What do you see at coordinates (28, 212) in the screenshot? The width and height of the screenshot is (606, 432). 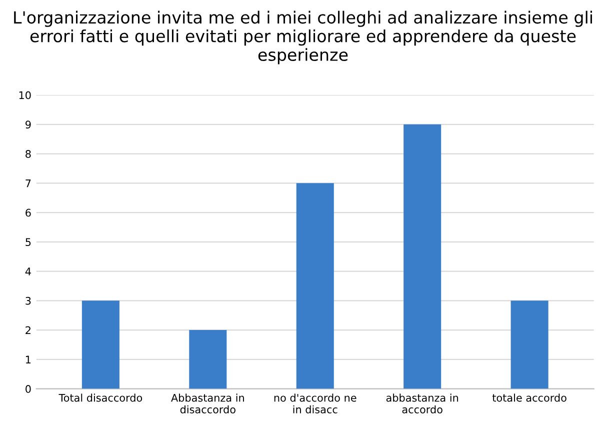 I see `y-tick-label: 6` at bounding box center [28, 212].